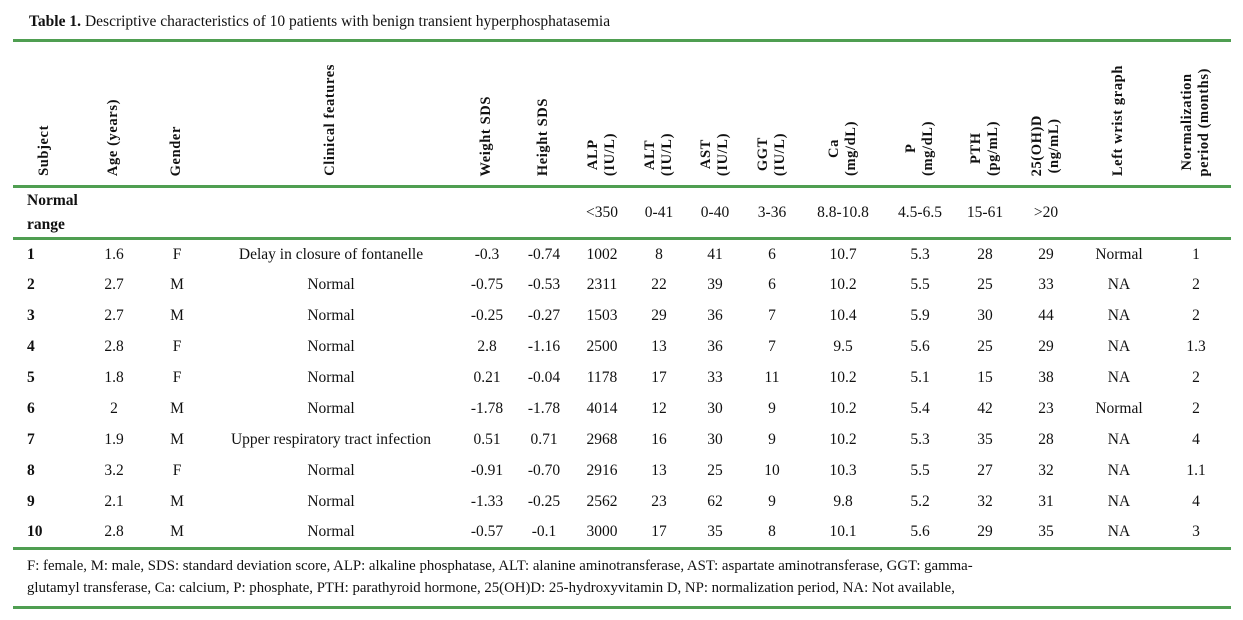 The width and height of the screenshot is (1243, 620). I want to click on cell-vitd: 32, so click(1046, 471).